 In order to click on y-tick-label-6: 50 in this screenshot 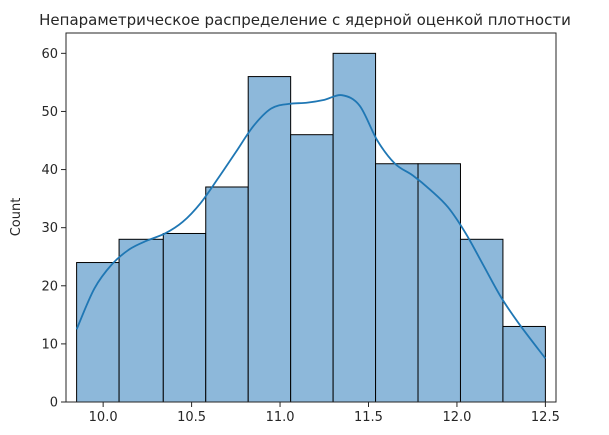, I will do `click(49, 112)`.